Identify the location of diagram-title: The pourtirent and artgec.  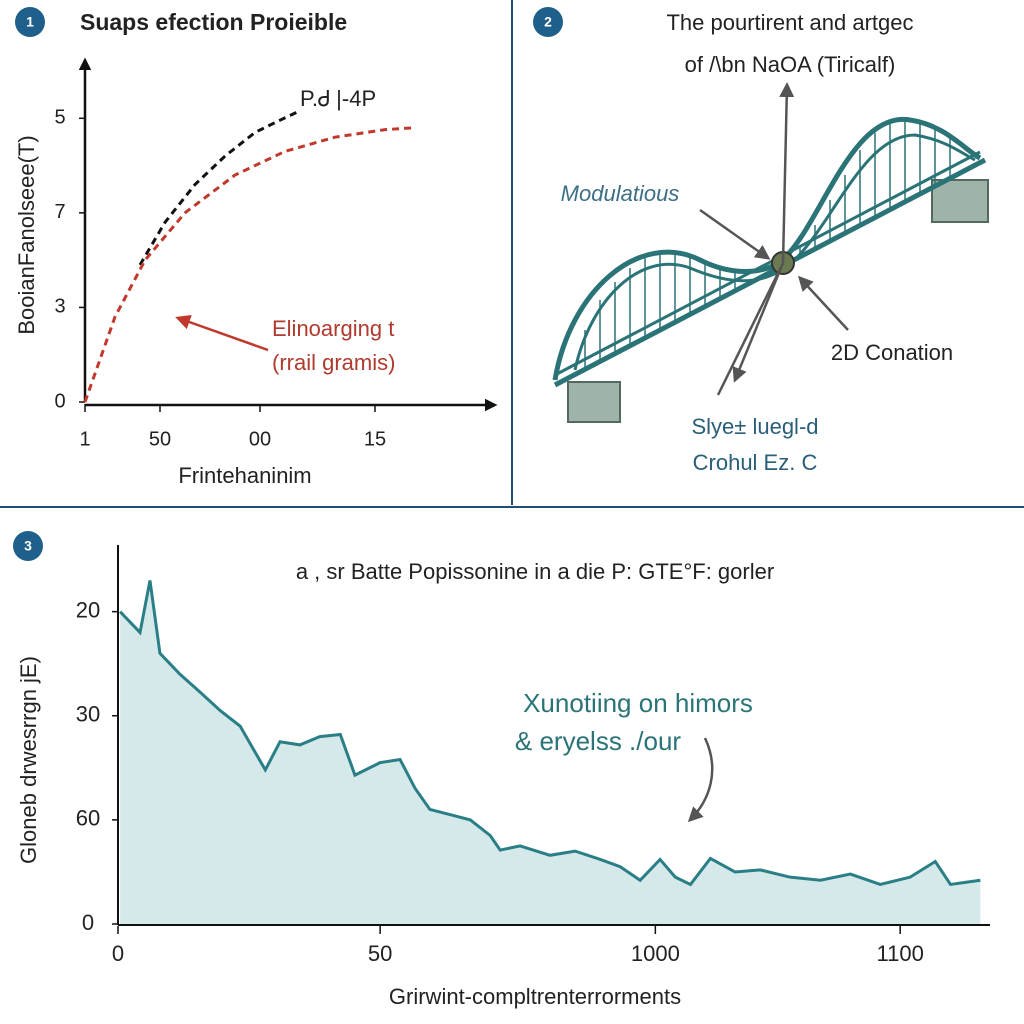
(789, 22).